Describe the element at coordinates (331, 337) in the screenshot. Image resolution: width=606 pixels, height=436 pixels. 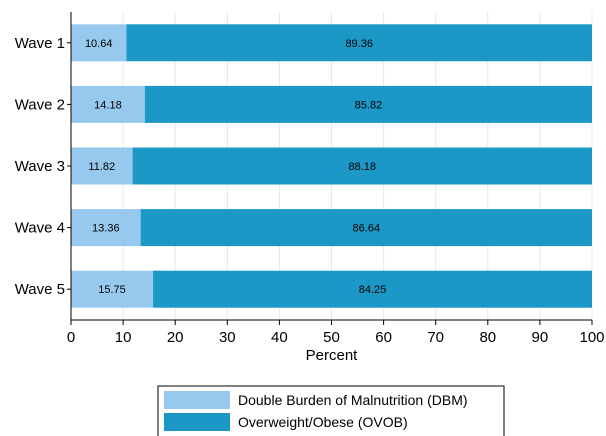
I see `x-tick-label-50: 50` at that location.